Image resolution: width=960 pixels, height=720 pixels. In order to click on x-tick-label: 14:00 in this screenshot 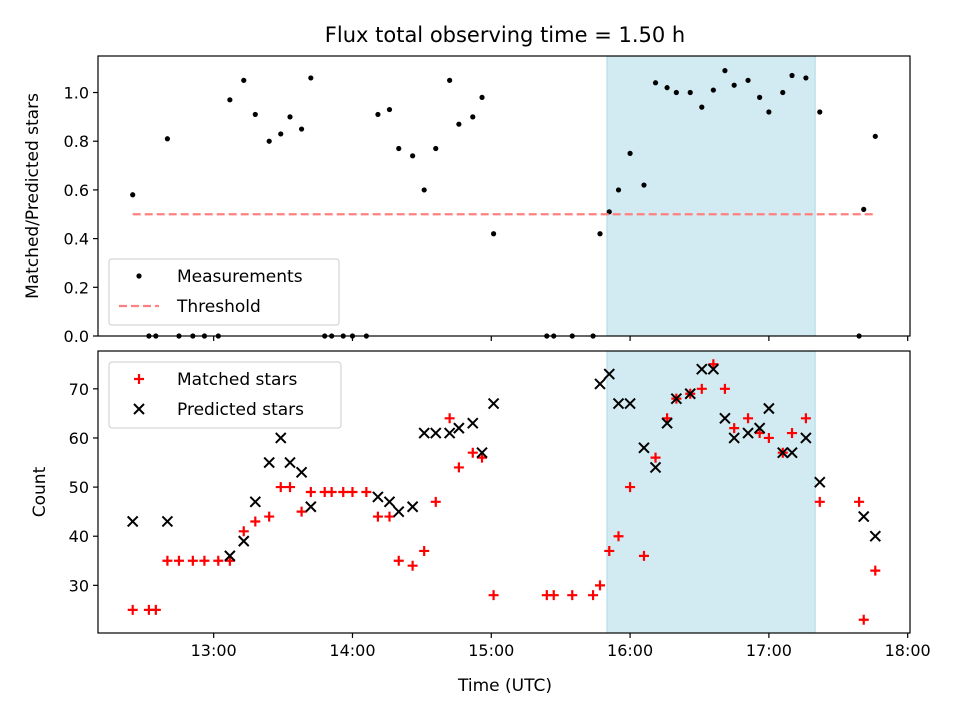, I will do `click(352, 650)`.